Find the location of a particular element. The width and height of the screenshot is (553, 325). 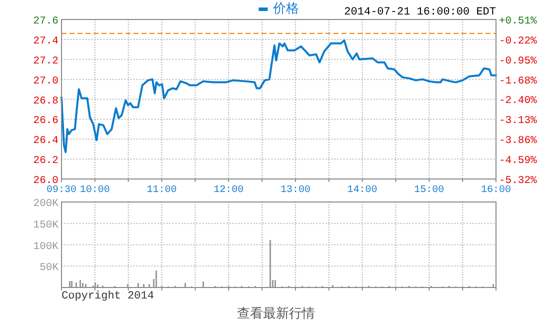

y-tick-label: 27.2 is located at coordinates (45, 61).